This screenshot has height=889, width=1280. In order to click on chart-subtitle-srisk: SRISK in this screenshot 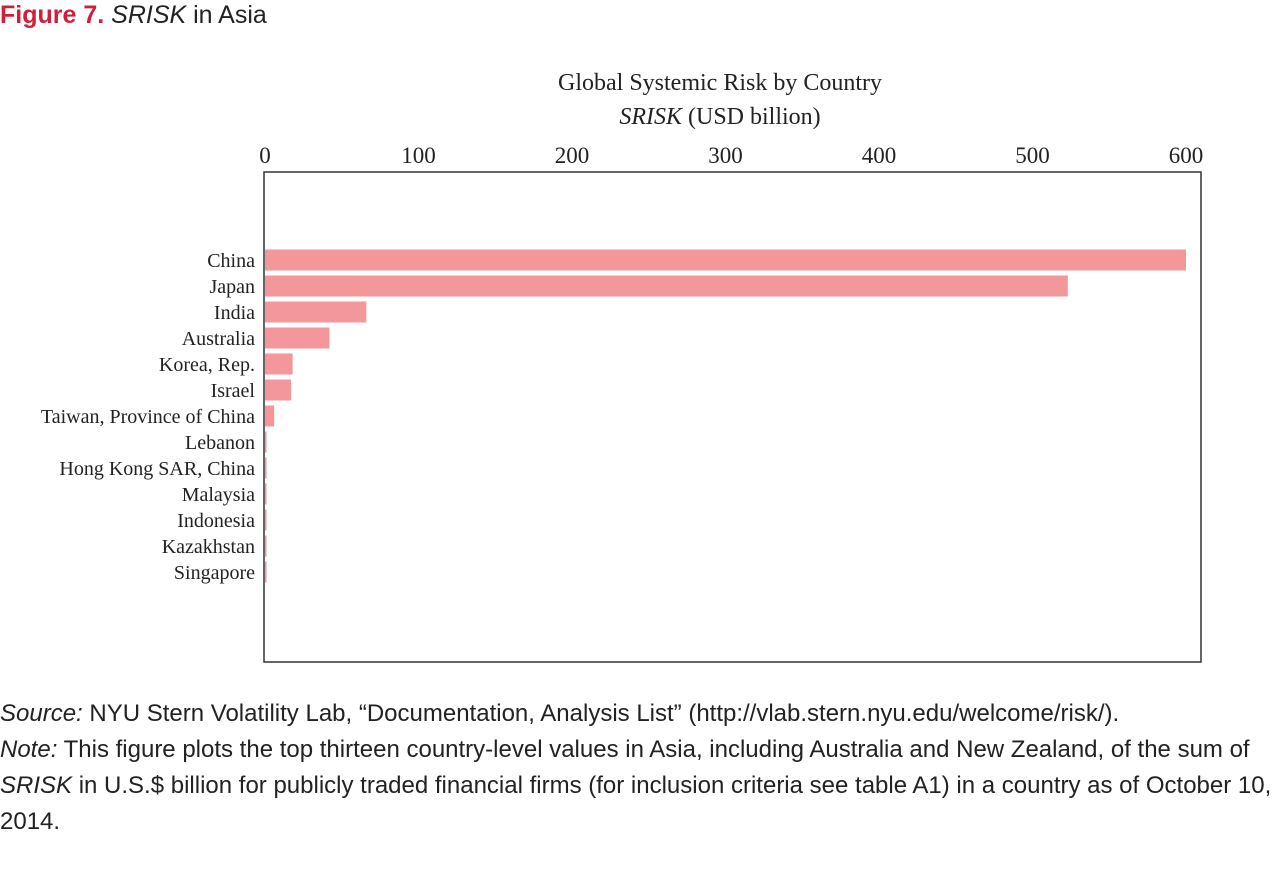, I will do `click(651, 117)`.